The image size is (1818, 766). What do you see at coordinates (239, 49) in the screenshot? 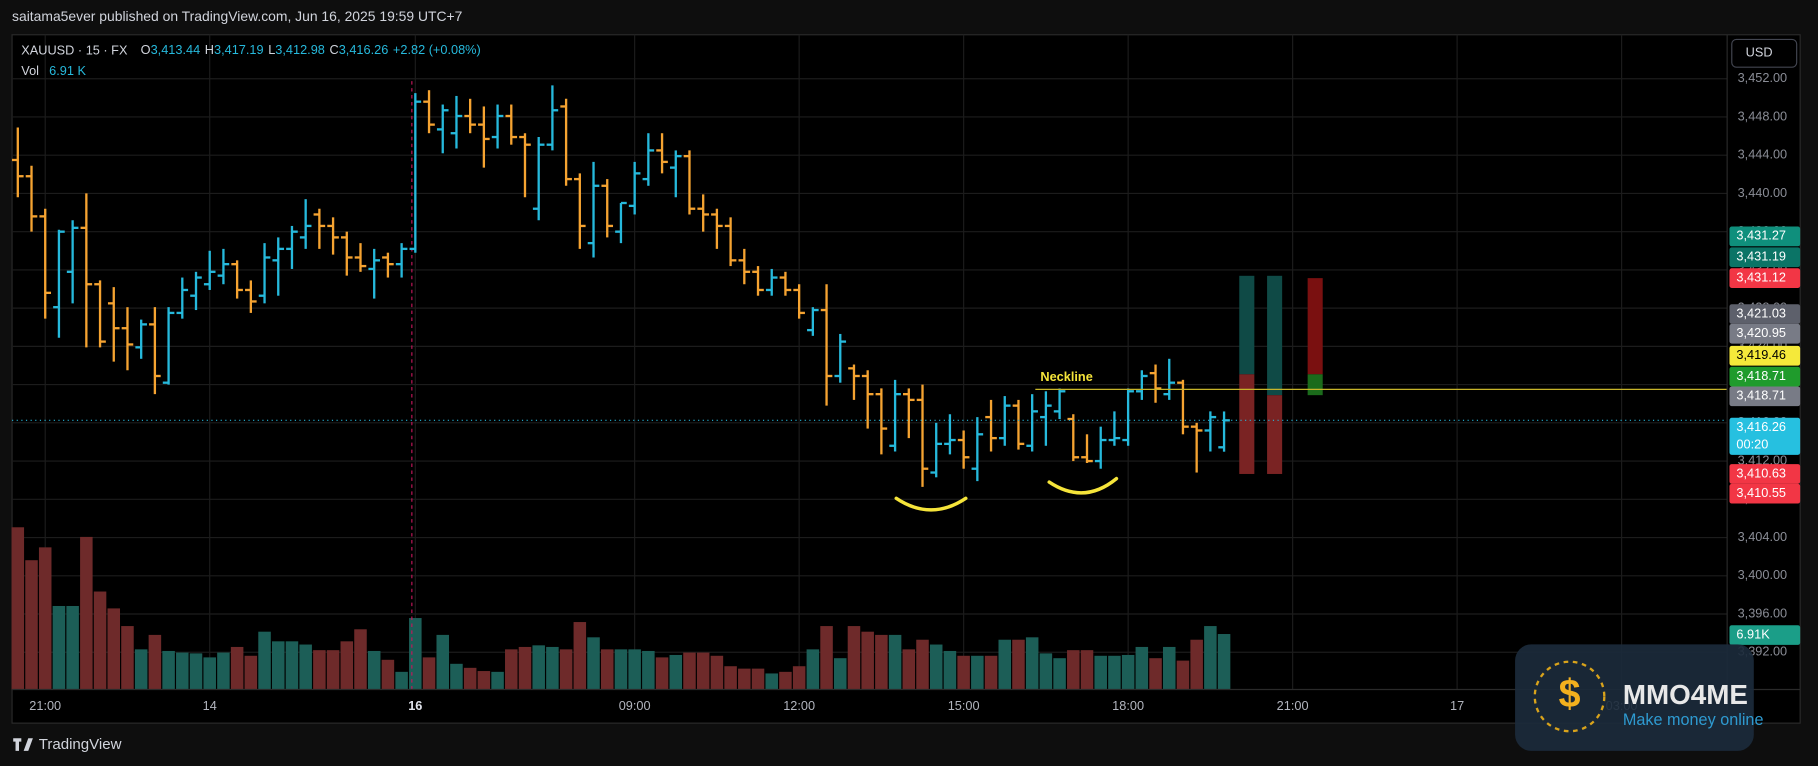
I see `legend-value: 3,417.19` at bounding box center [239, 49].